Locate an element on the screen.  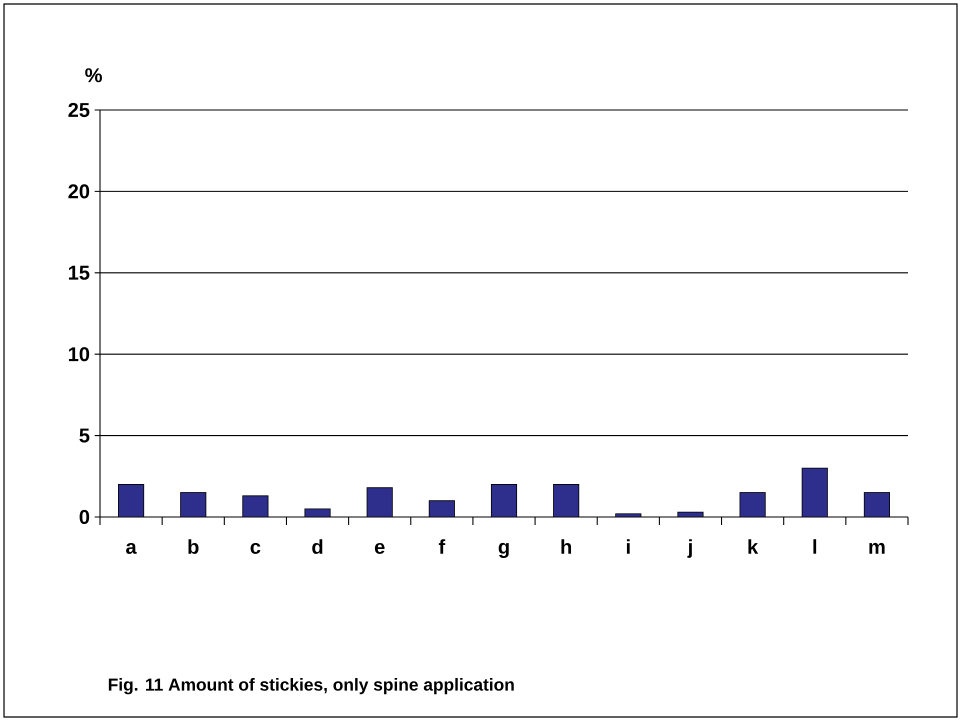
x-tick-label: b is located at coordinates (193, 546).